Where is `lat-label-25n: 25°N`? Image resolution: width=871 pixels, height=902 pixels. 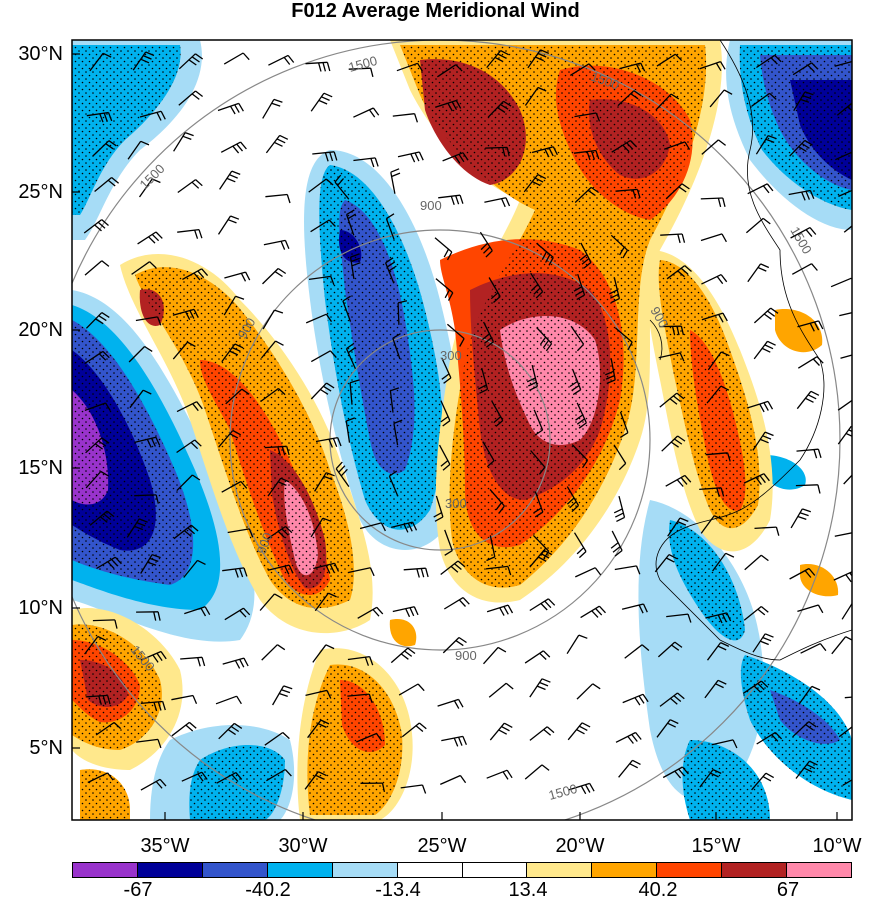
lat-label-25n: 25°N is located at coordinates (40, 192).